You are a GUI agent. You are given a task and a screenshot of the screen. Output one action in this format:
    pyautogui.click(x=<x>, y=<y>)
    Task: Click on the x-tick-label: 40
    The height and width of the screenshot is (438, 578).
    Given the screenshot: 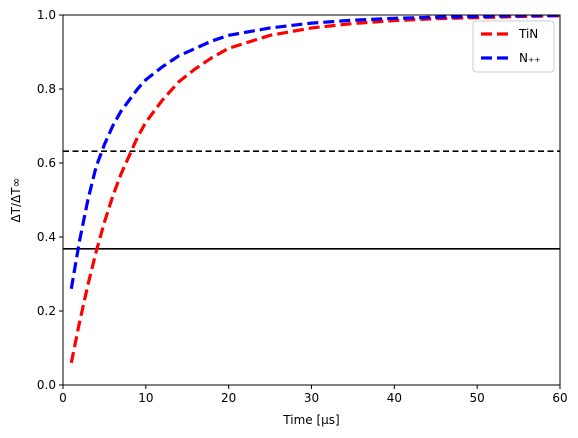 What is the action you would take?
    pyautogui.click(x=394, y=398)
    